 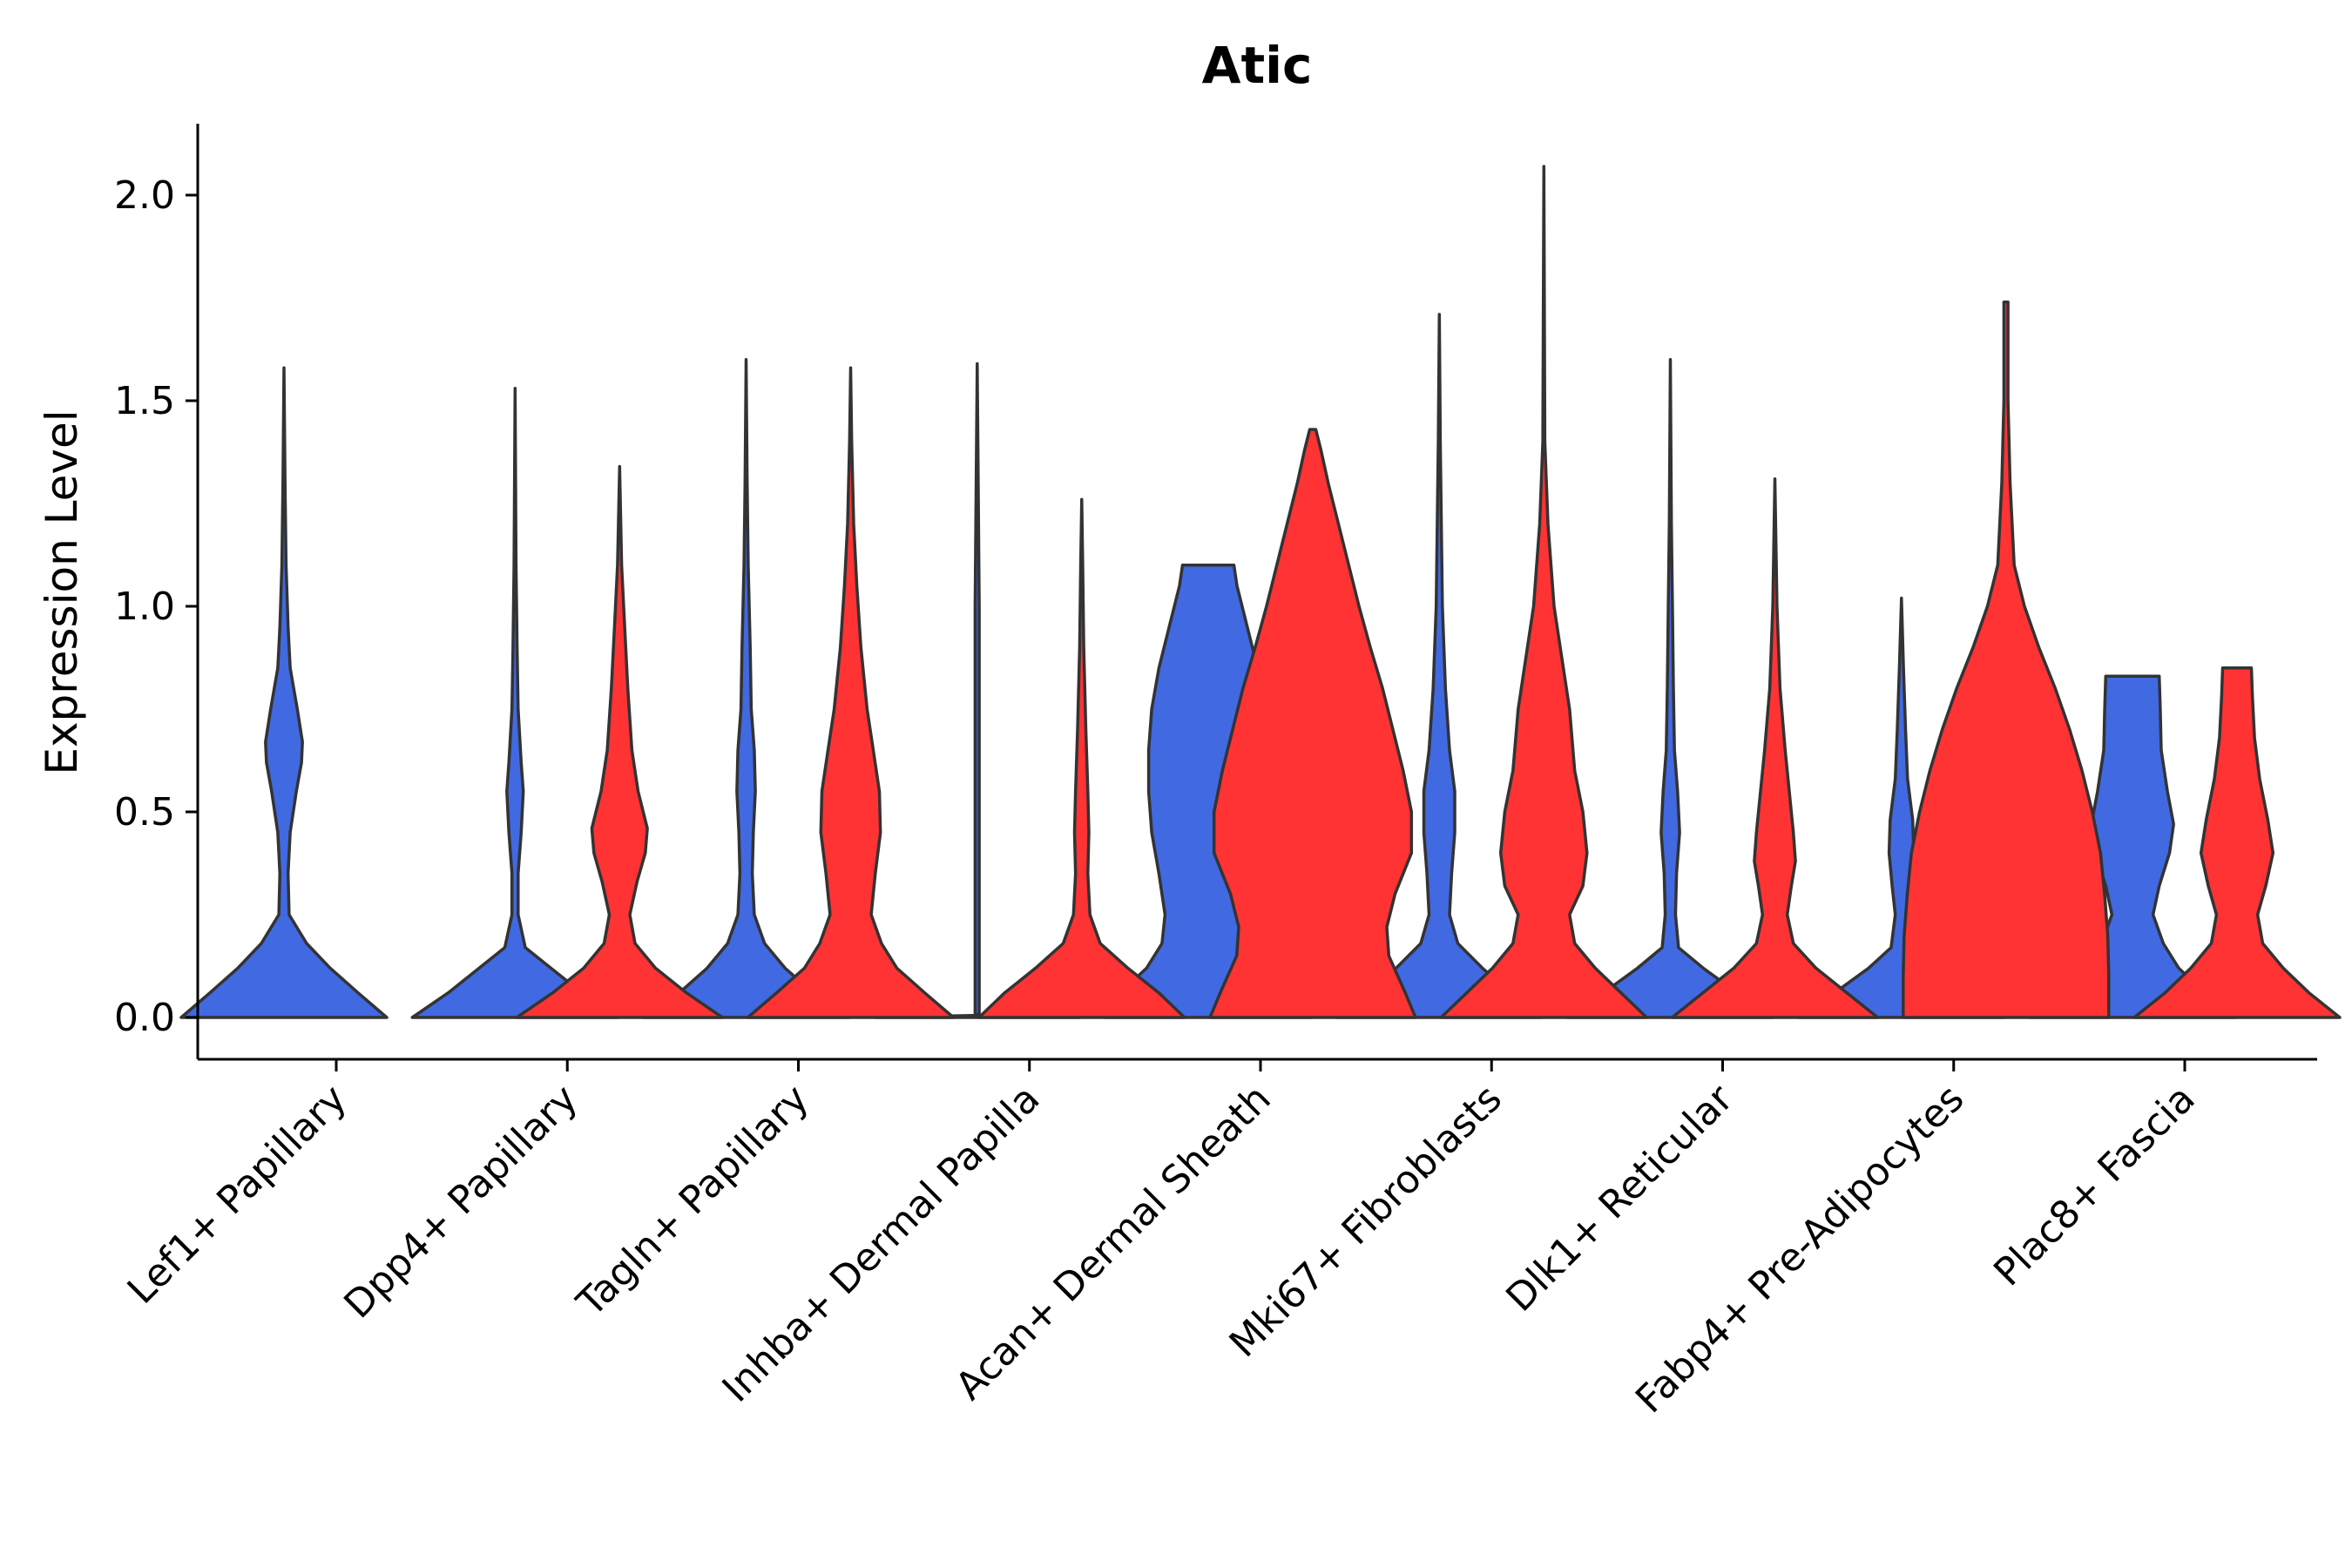 I want to click on chart-title: Atic, so click(x=1257, y=66).